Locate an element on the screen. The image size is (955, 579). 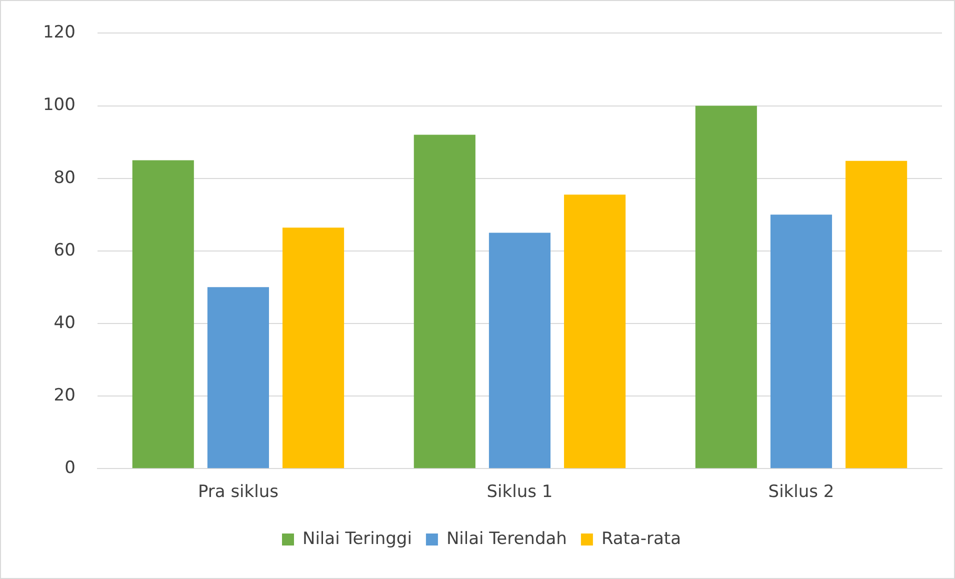
y-tick-label: 40 is located at coordinates (65, 322).